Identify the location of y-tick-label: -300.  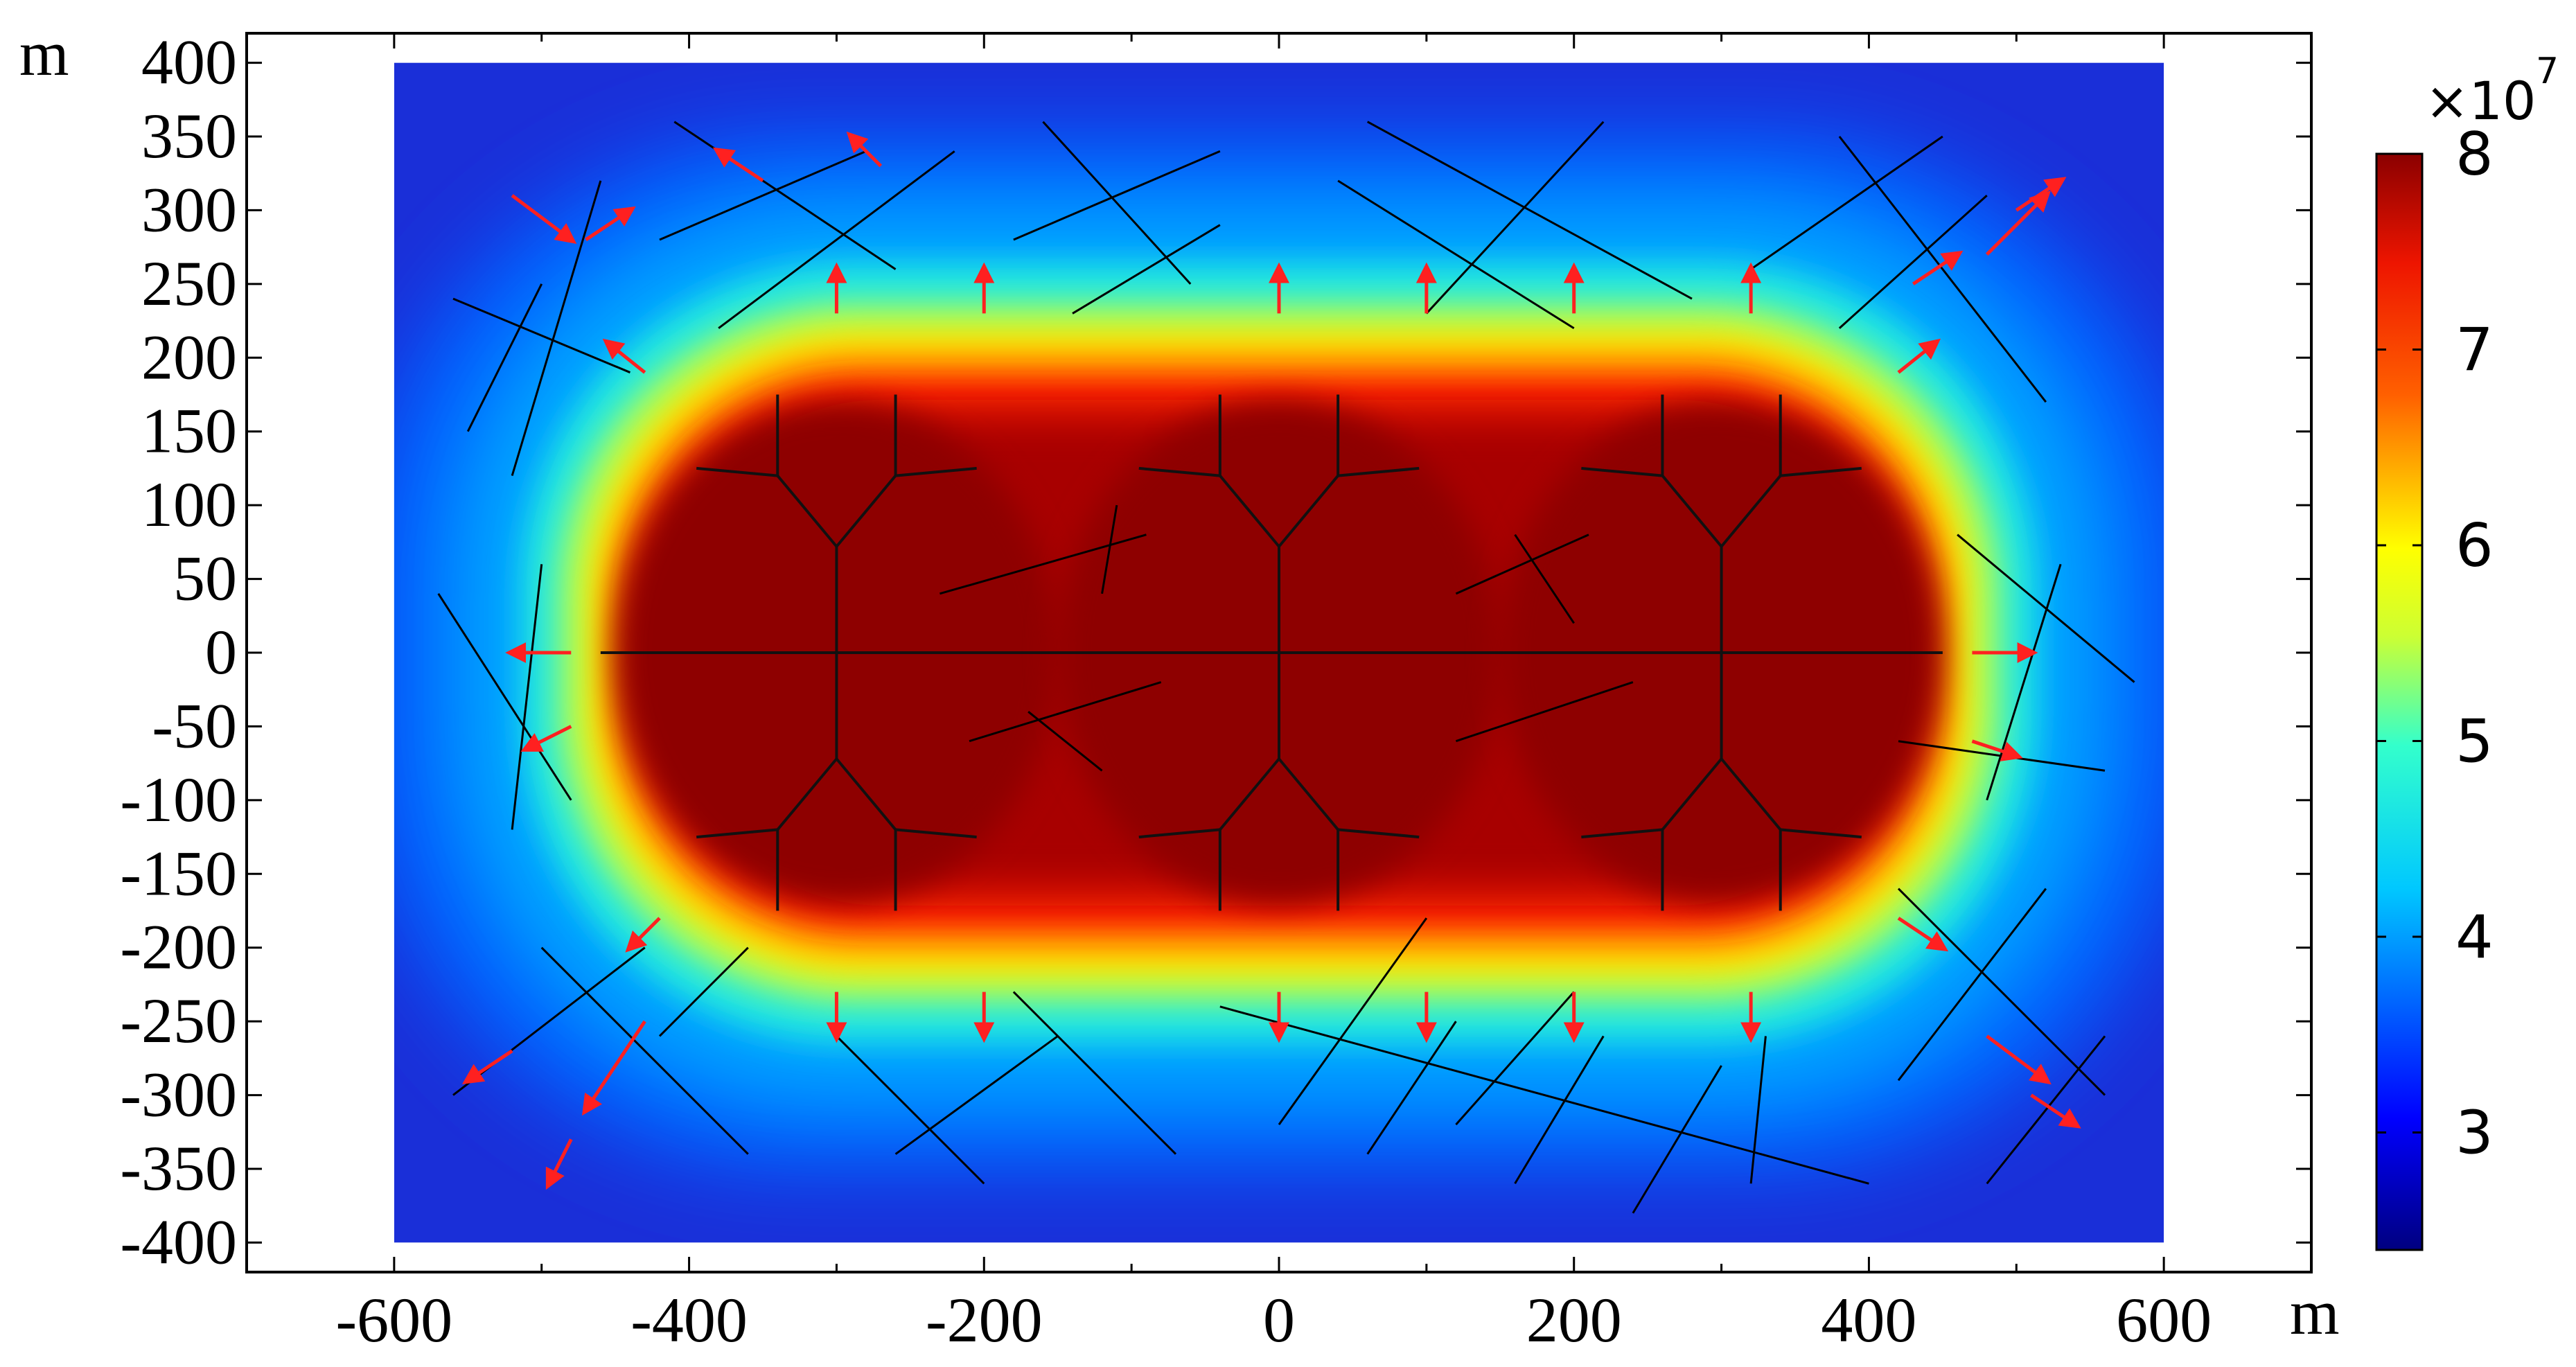
(179, 1094).